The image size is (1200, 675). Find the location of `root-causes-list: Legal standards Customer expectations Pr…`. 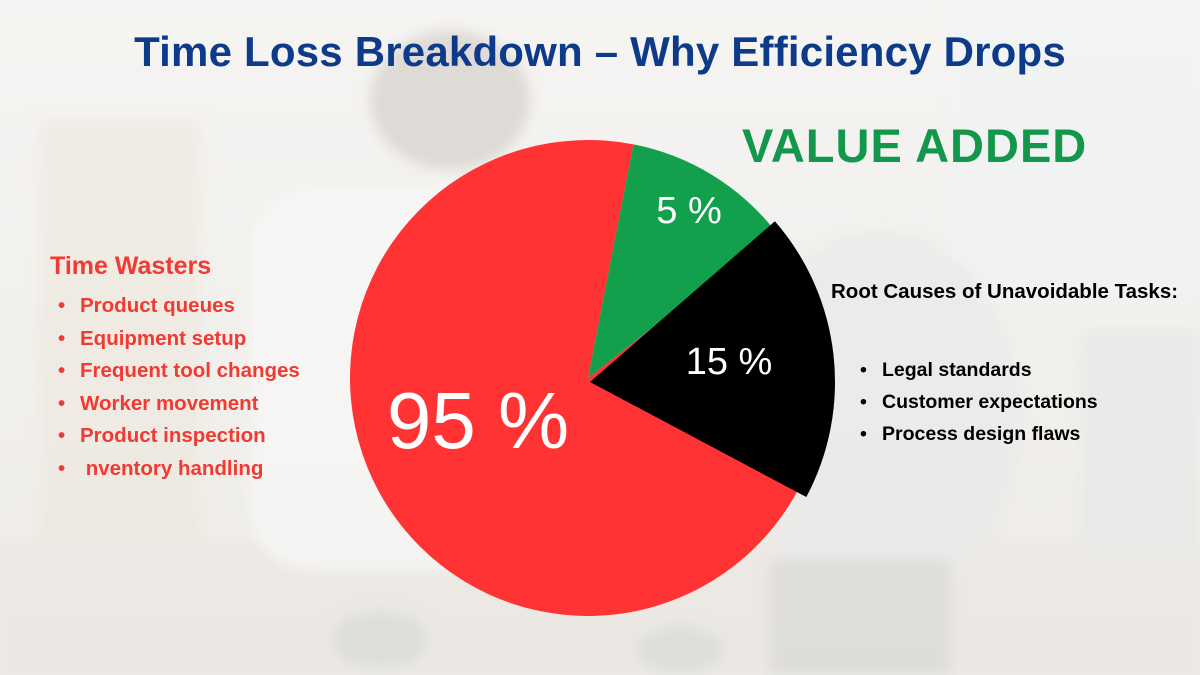

root-causes-list: Legal standards Customer expectations Pr… is located at coordinates (979, 404).